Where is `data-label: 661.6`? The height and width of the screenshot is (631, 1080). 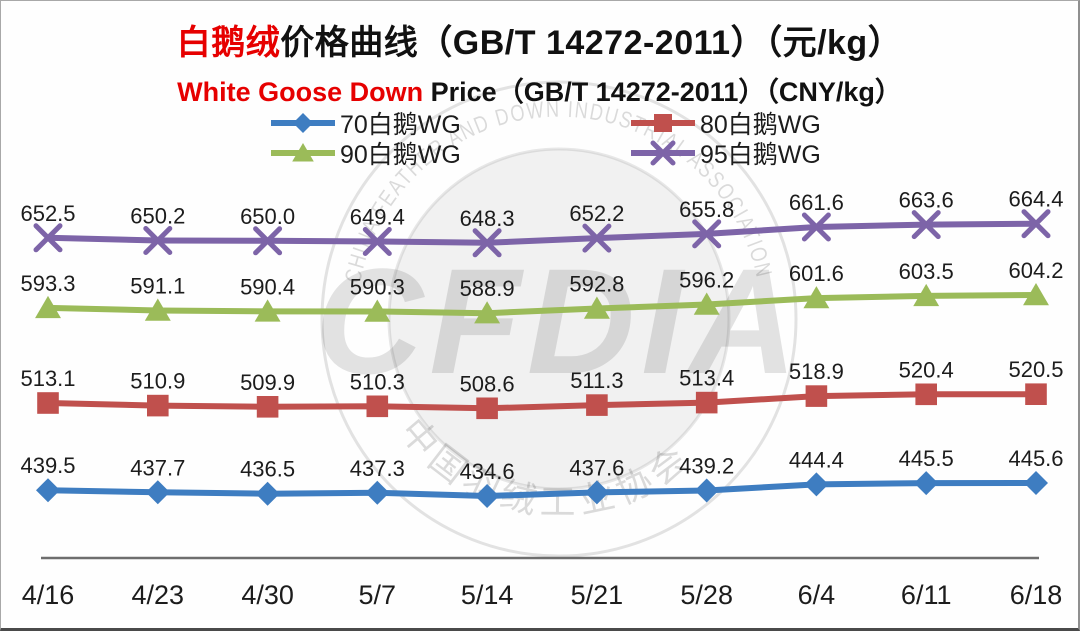
data-label: 661.6 is located at coordinates (816, 202).